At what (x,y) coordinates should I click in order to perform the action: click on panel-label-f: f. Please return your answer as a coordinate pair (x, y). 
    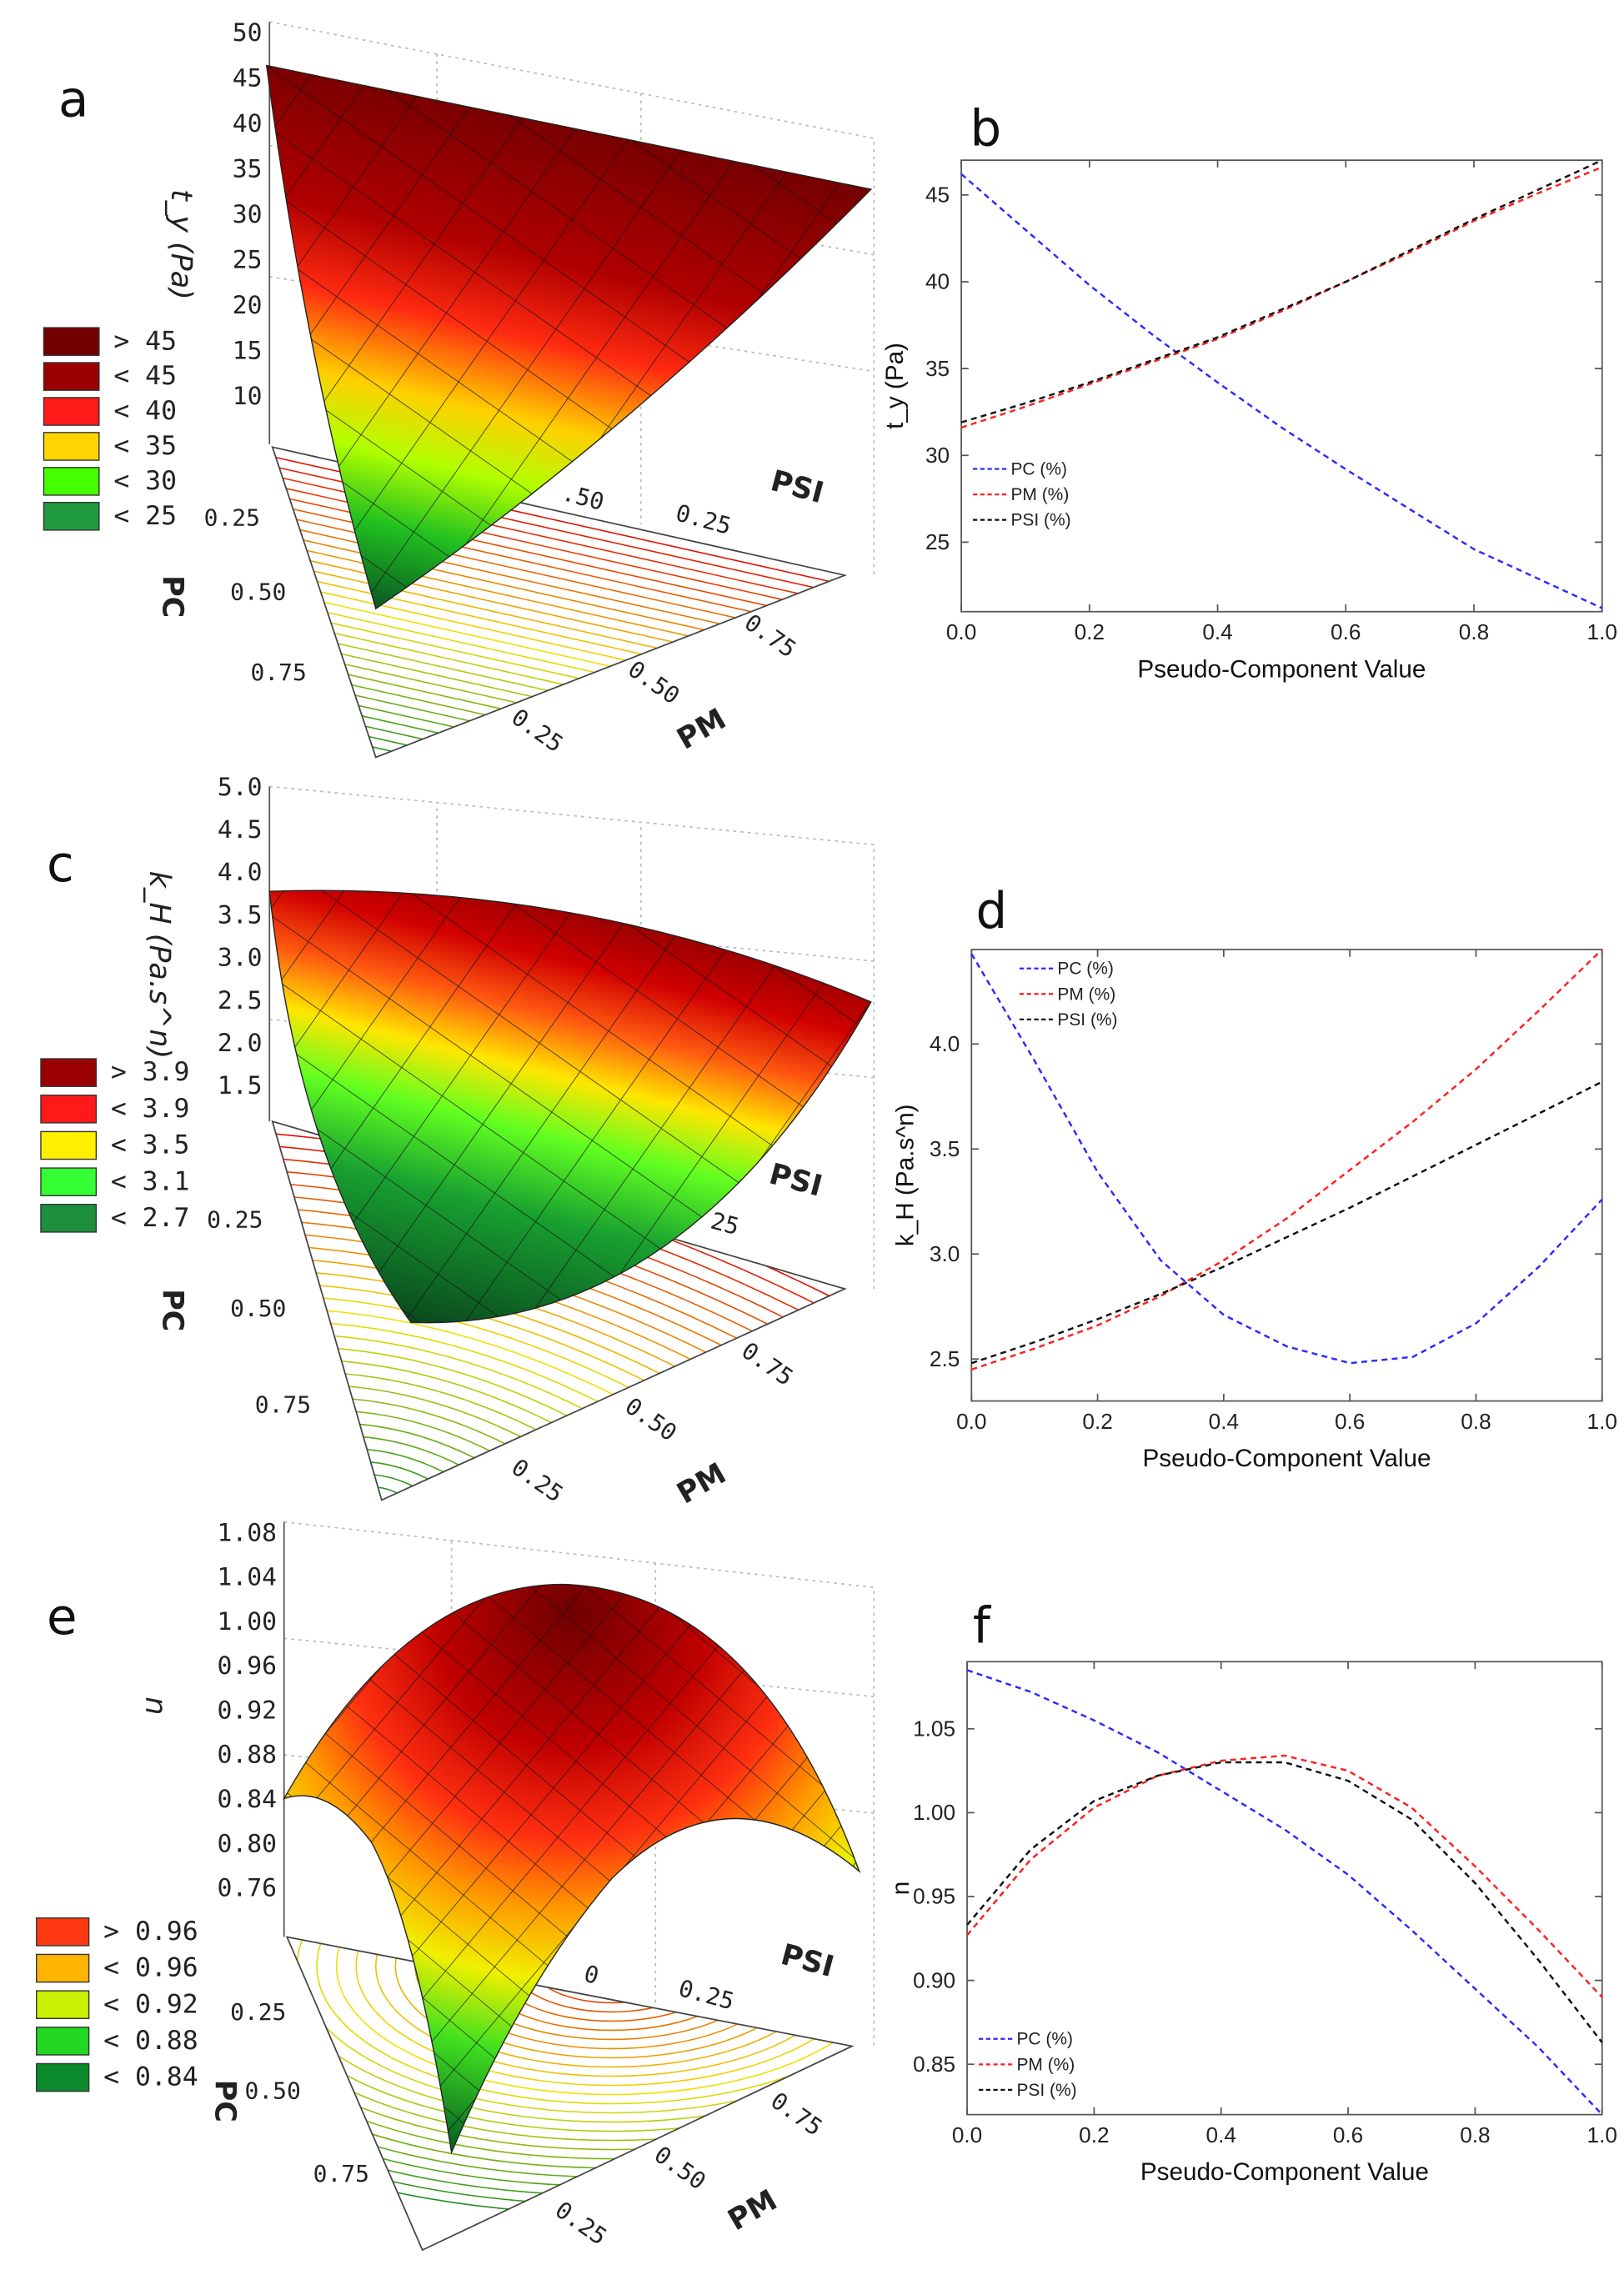
    Looking at the image, I should click on (982, 1627).